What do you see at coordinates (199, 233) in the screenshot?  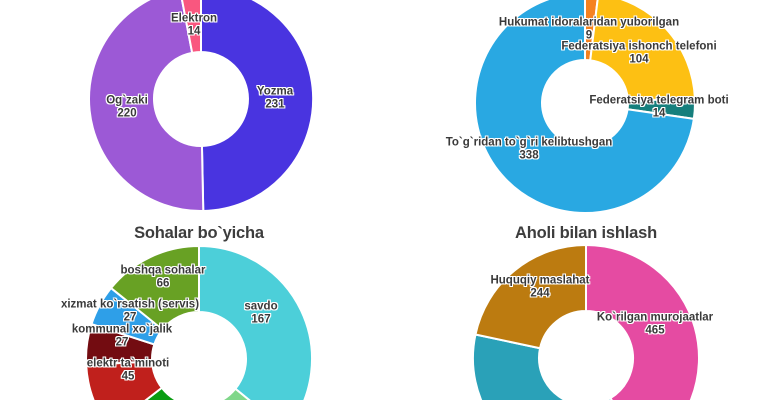 I see `chart-title-sohalar-boyicha: Sohalar bo`yicha` at bounding box center [199, 233].